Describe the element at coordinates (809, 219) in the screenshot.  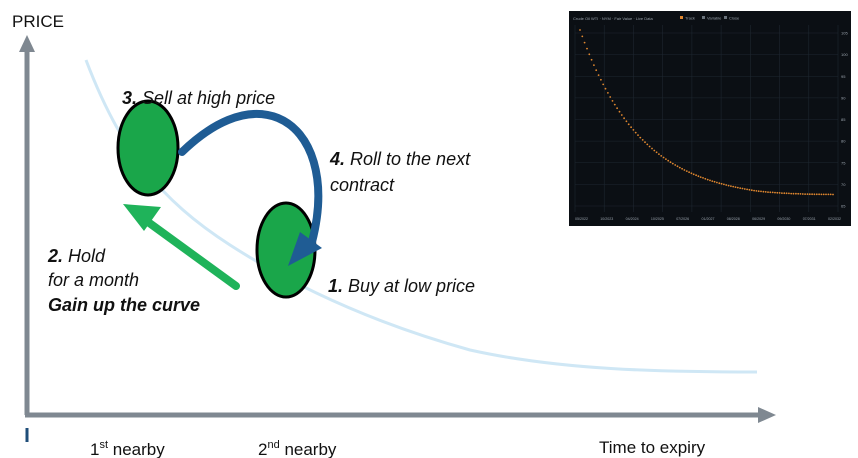
I see `inset-x-tick-label: 07/2031` at that location.